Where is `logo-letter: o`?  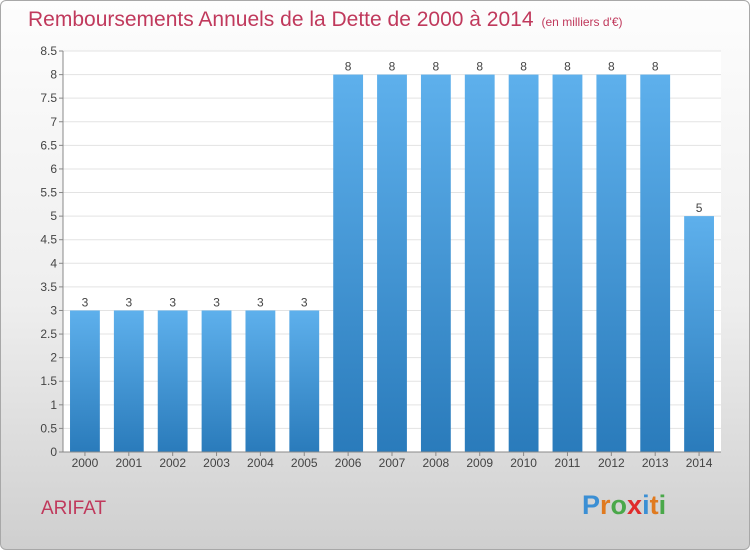
logo-letter: o is located at coordinates (619, 505).